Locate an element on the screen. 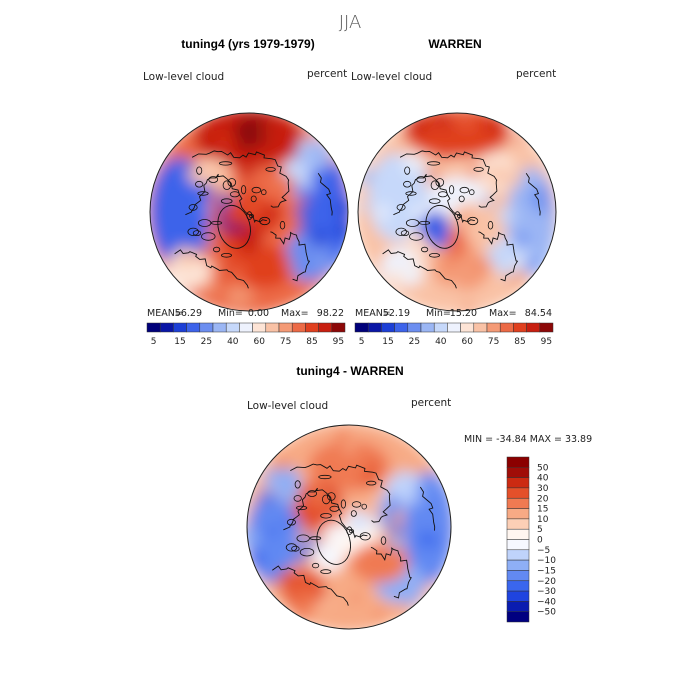 The image size is (700, 700). panel-model-map-border is located at coordinates (249, 212).